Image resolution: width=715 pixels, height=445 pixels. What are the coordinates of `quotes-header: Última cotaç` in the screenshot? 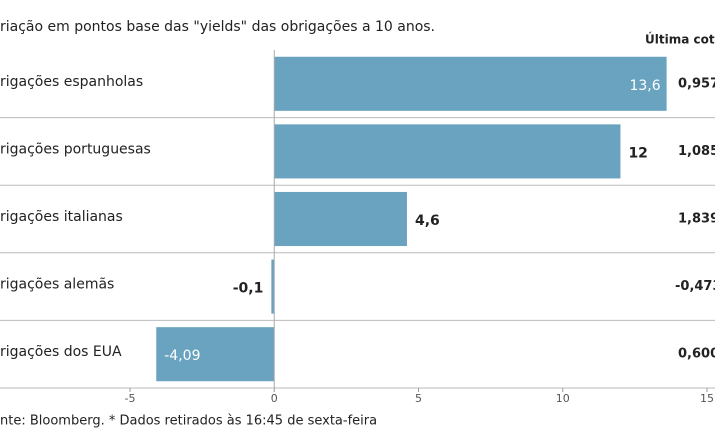 It's located at (680, 39).